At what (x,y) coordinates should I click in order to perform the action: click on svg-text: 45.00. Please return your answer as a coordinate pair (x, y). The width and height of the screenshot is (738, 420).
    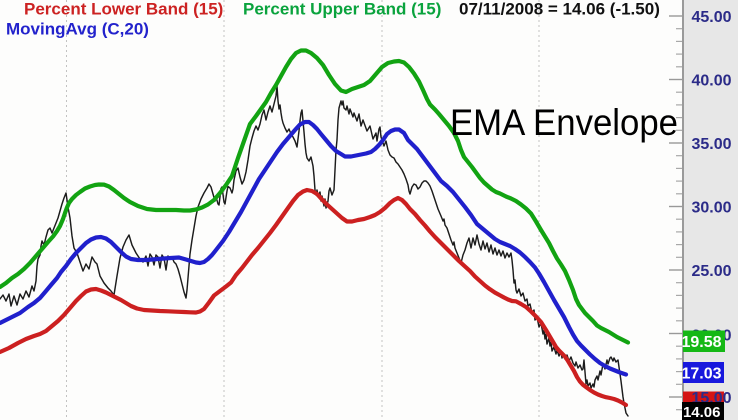
    Looking at the image, I should click on (711, 17).